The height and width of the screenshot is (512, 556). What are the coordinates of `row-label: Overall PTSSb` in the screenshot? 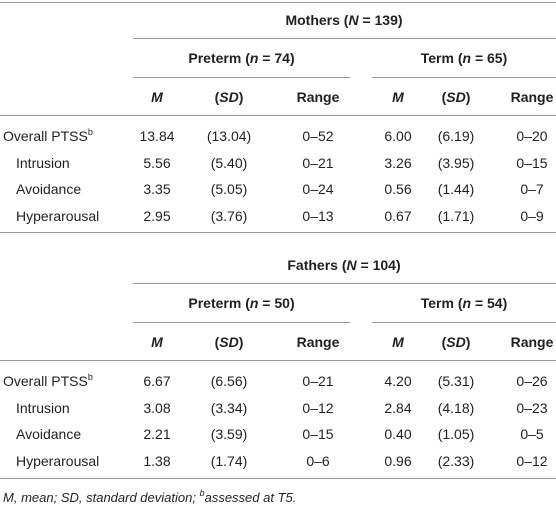 It's located at (48, 381).